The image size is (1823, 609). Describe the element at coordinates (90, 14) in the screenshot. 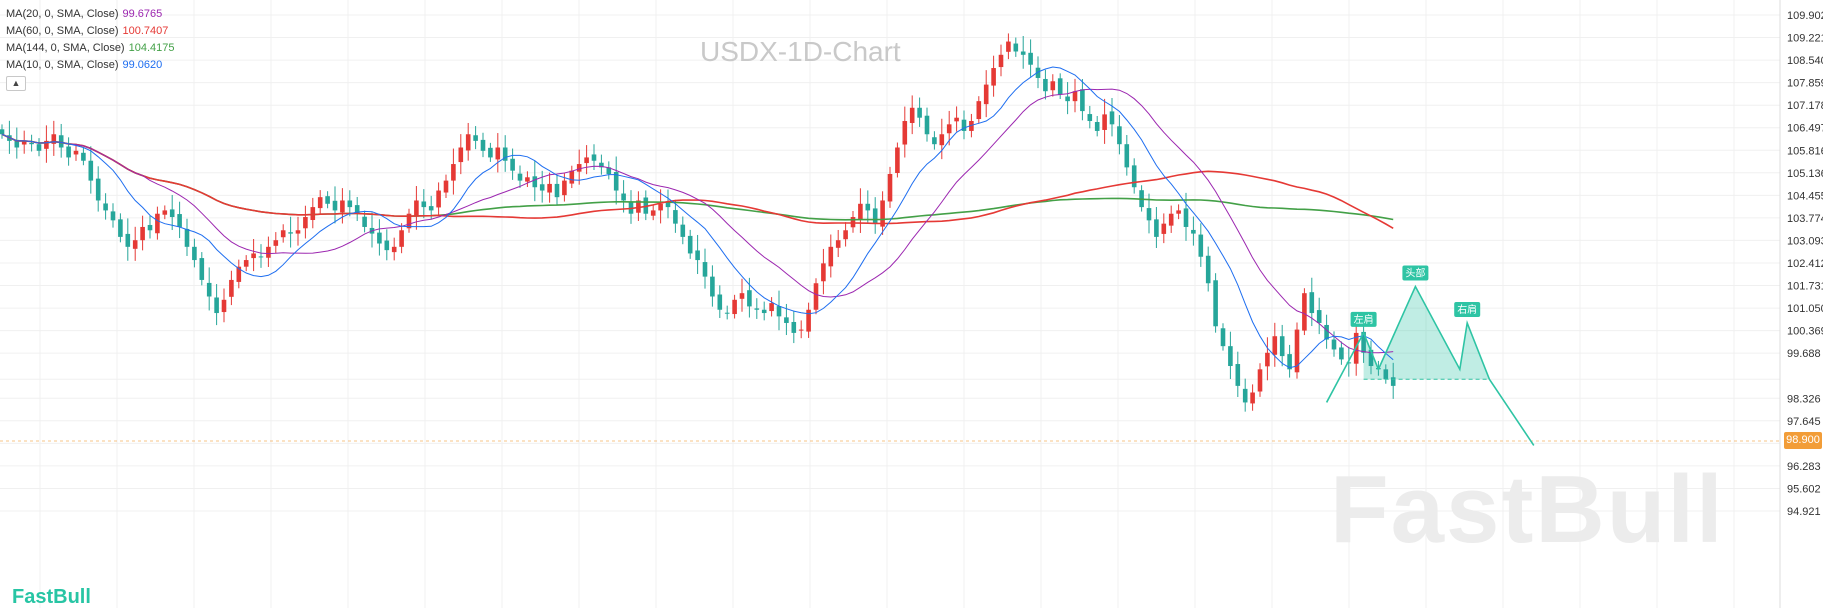

I see `legend-ma20: MA(20, 0, SMA, Close) 99.6765` at that location.